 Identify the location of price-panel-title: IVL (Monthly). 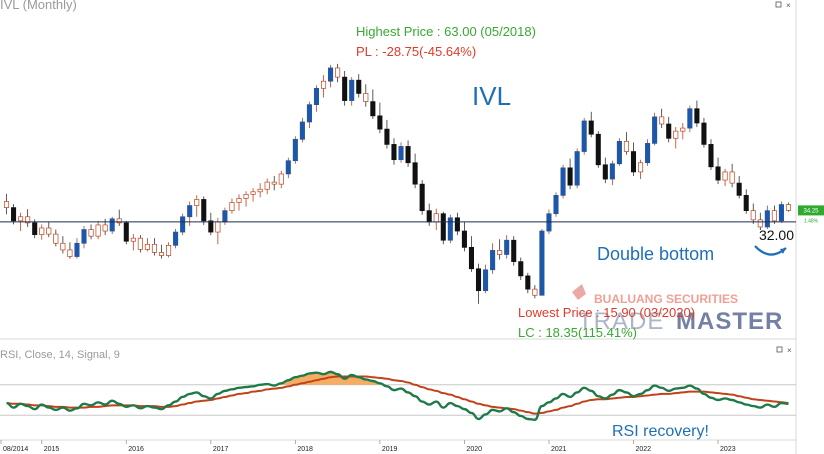
(38, 6).